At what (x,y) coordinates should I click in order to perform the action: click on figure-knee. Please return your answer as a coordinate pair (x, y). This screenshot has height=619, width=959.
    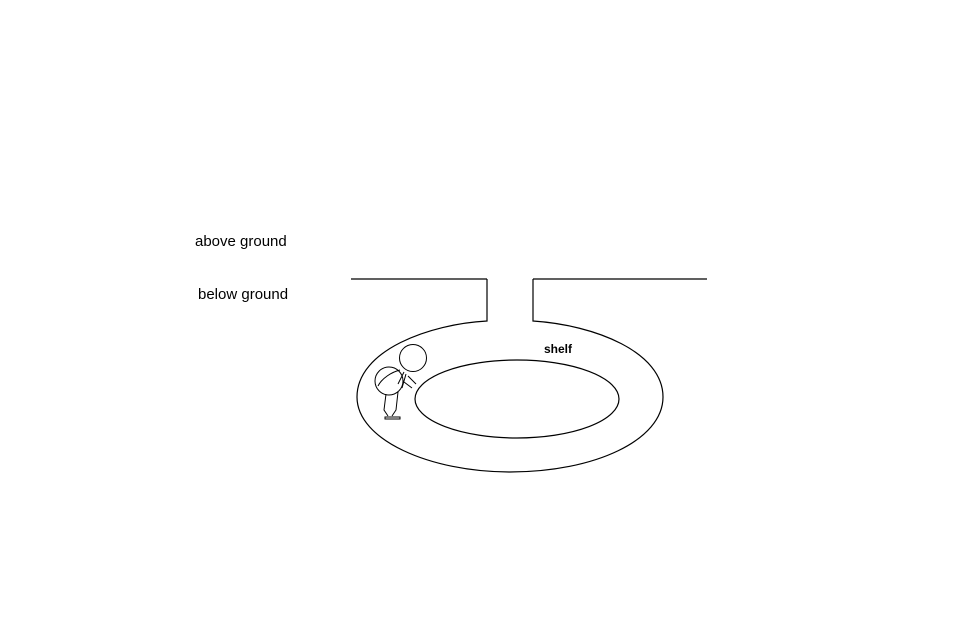
    Looking at the image, I should click on (389, 381).